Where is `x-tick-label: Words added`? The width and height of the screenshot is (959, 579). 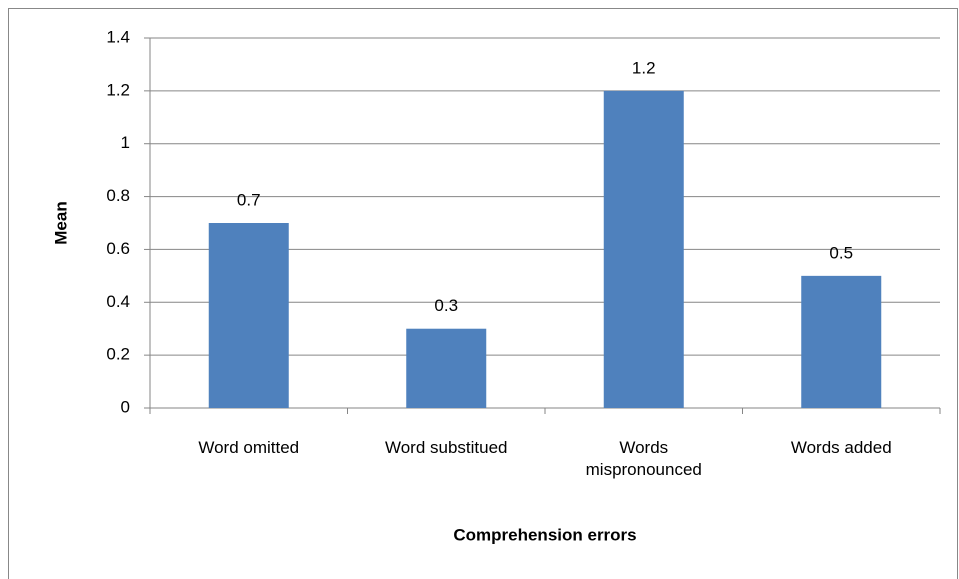 x-tick-label: Words added is located at coordinates (841, 447).